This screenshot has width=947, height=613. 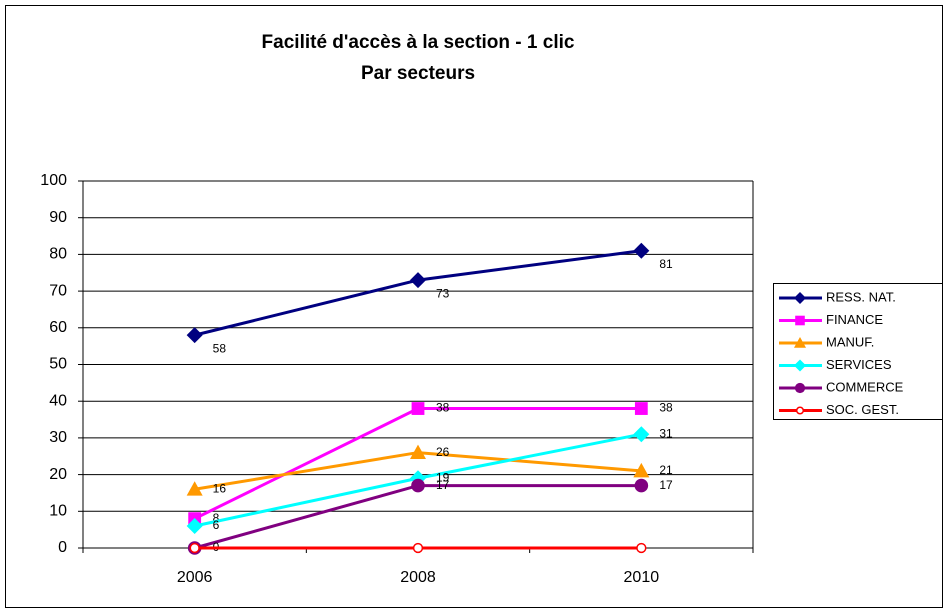 I want to click on y-tick-label: 0, so click(x=62, y=547).